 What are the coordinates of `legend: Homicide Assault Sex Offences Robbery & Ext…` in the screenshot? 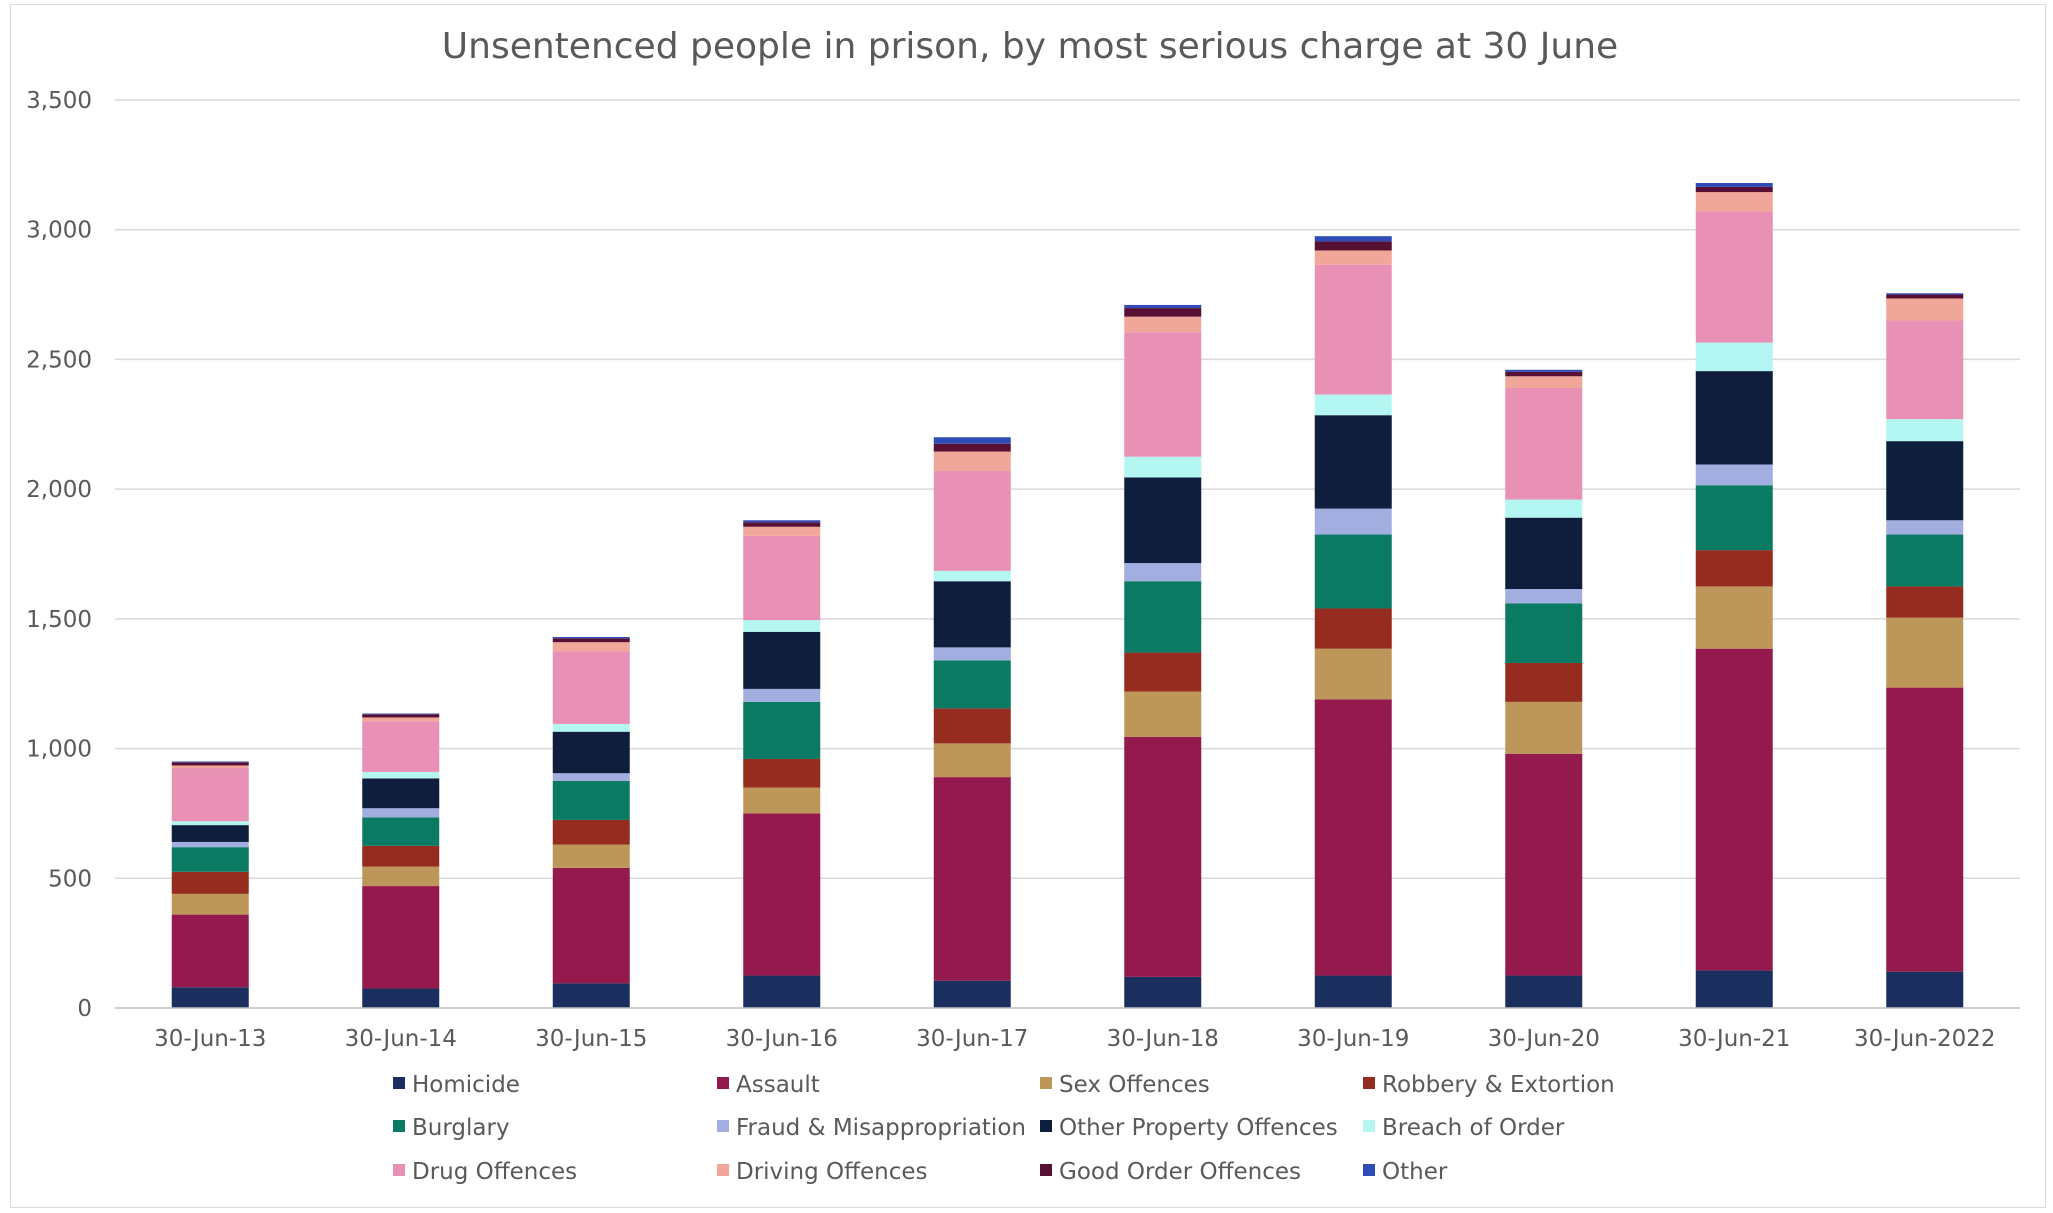 It's located at (1004, 1128).